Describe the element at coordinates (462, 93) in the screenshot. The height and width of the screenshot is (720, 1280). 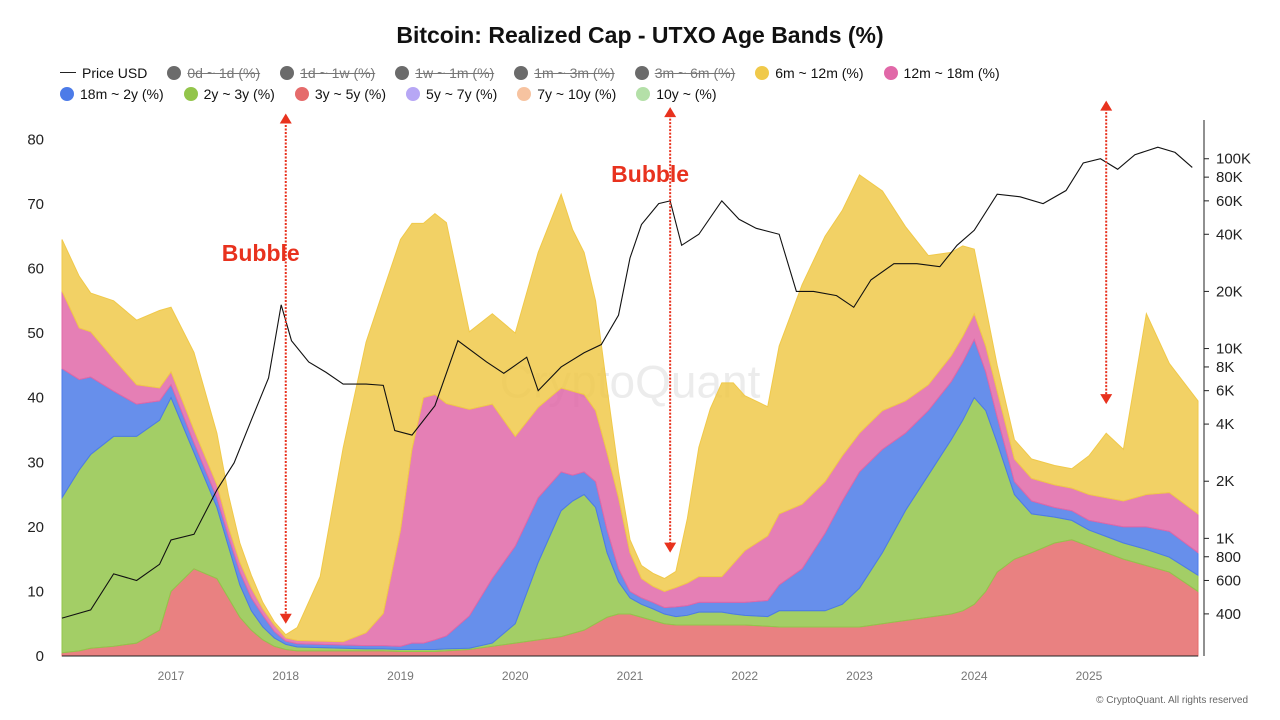
I see `legend-label: 5y ~ 7y (%)` at that location.